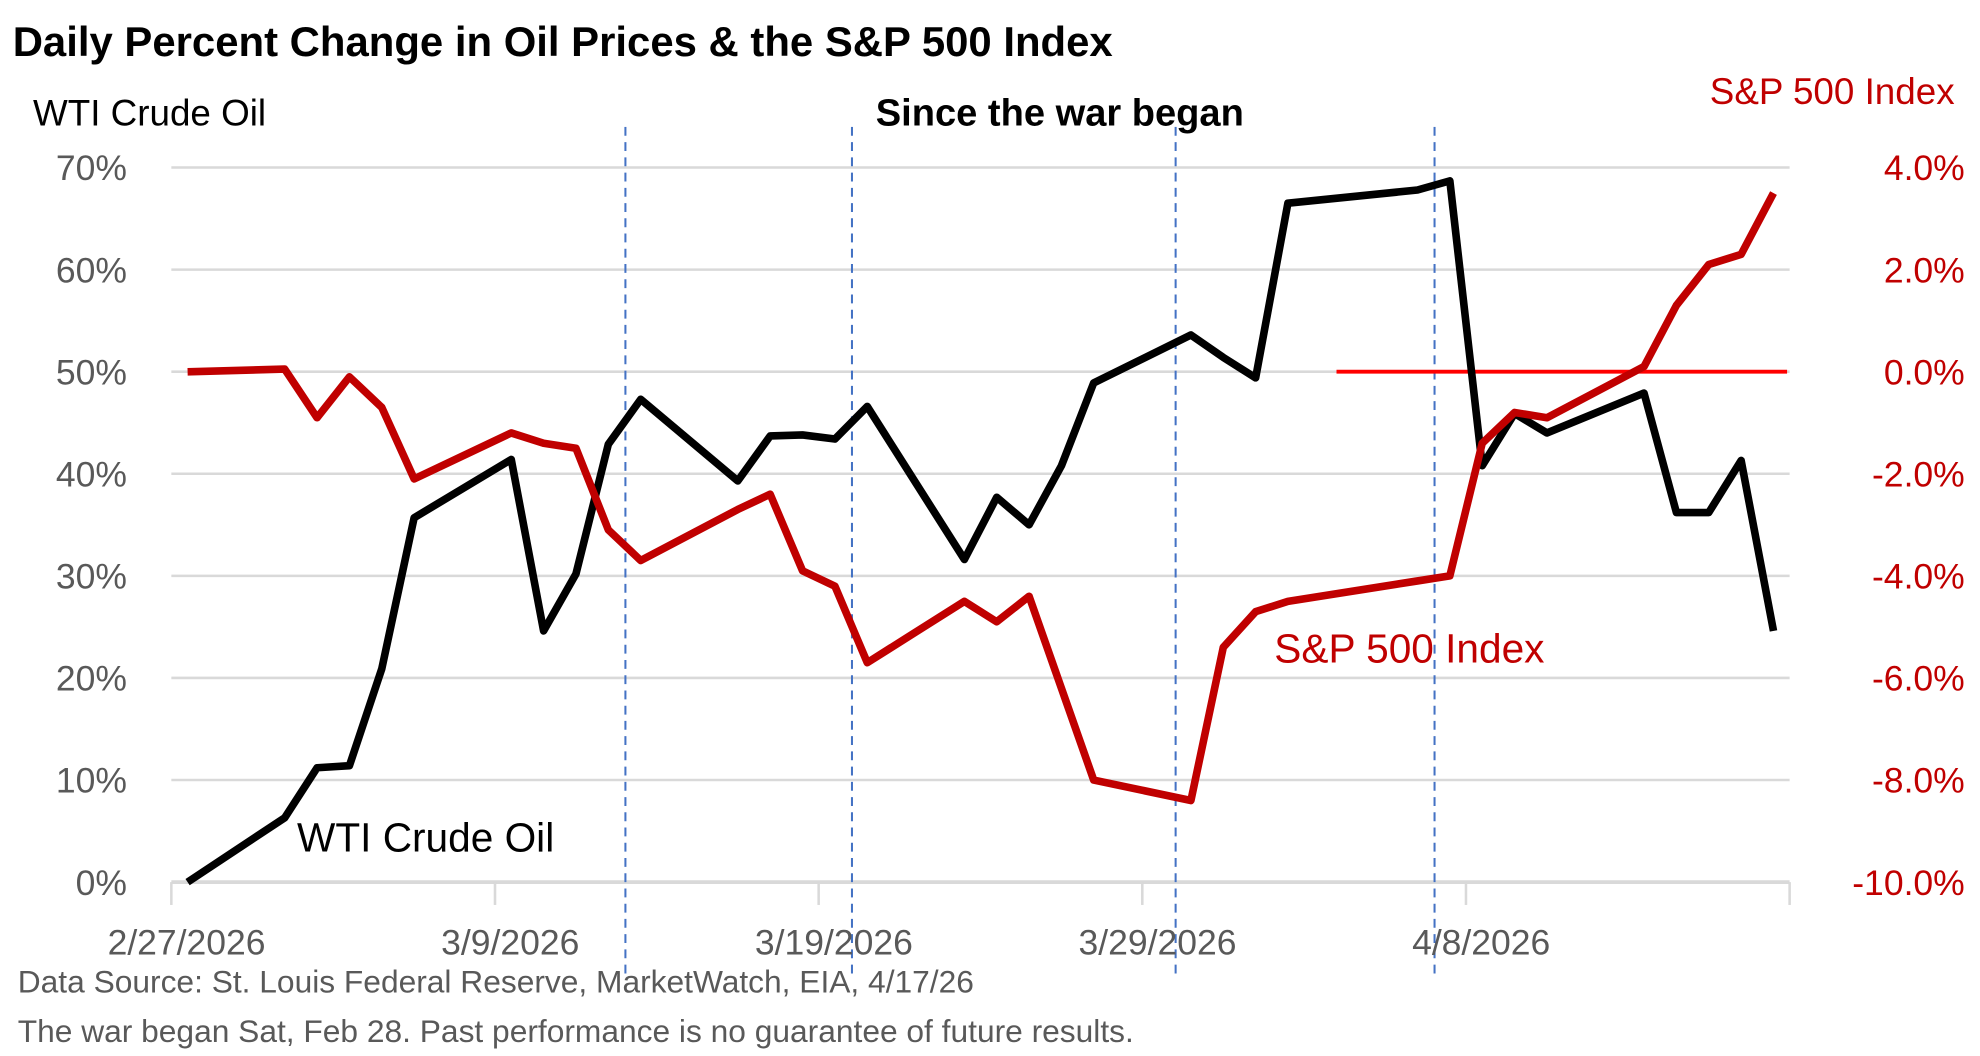  What do you see at coordinates (1481, 942) in the screenshot?
I see `x-tick-label: 4/8/2026` at bounding box center [1481, 942].